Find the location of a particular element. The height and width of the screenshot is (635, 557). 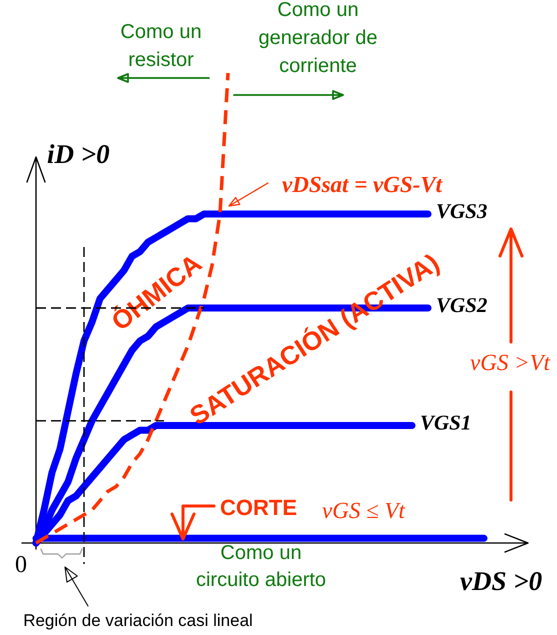

text: Como un resistor is located at coordinates (161, 46).